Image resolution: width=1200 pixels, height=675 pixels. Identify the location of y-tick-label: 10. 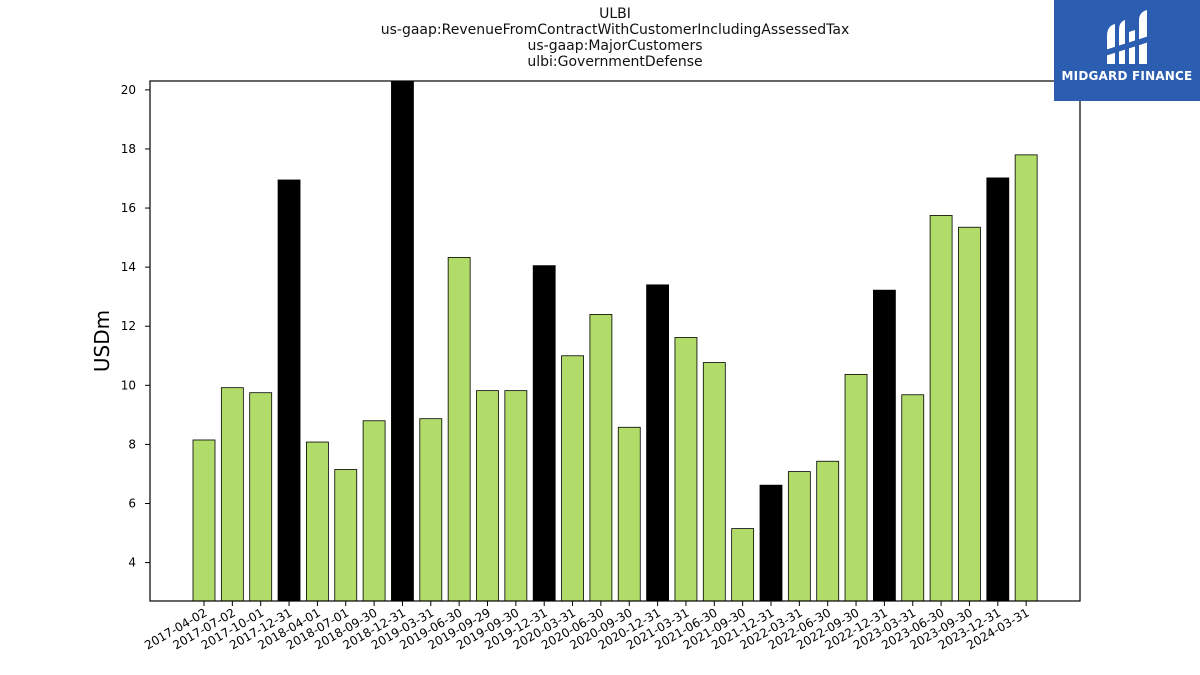
(128, 385).